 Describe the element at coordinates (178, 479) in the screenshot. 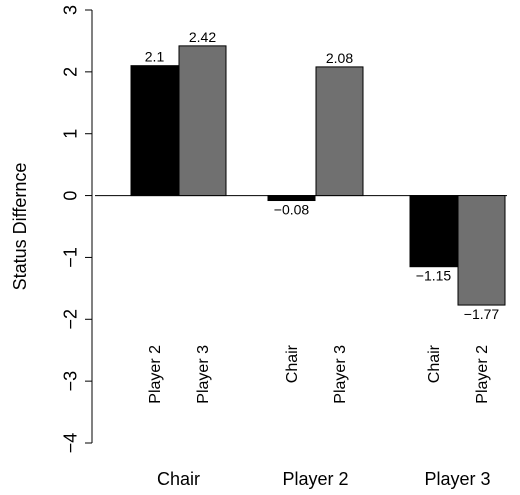

I see `group-label: Chair` at that location.